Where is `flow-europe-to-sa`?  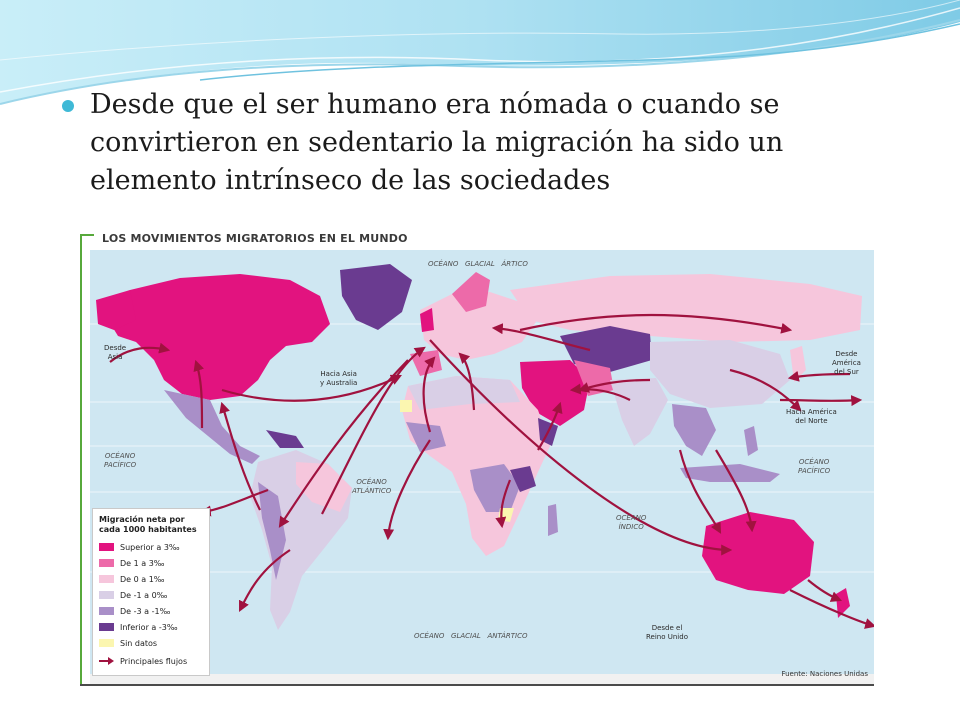
flow-europe-to-sa is located at coordinates (343, 443).